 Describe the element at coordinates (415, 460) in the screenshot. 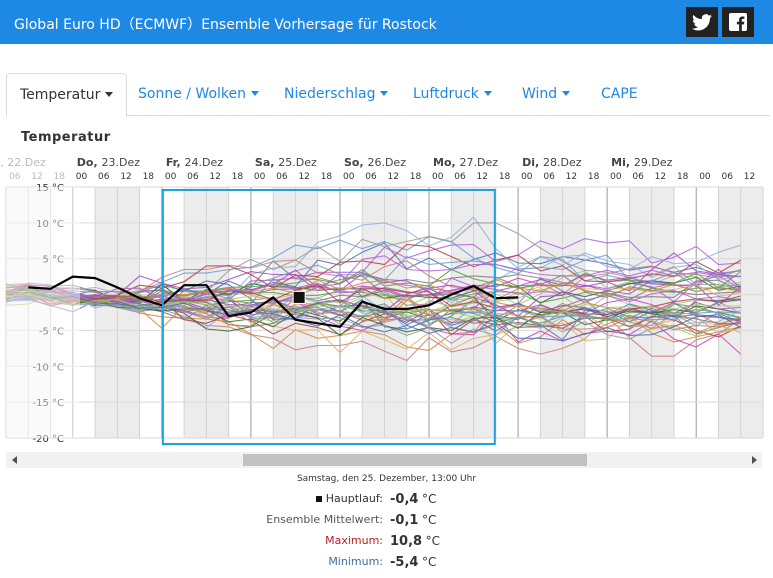

I see `scroll-thumb` at that location.